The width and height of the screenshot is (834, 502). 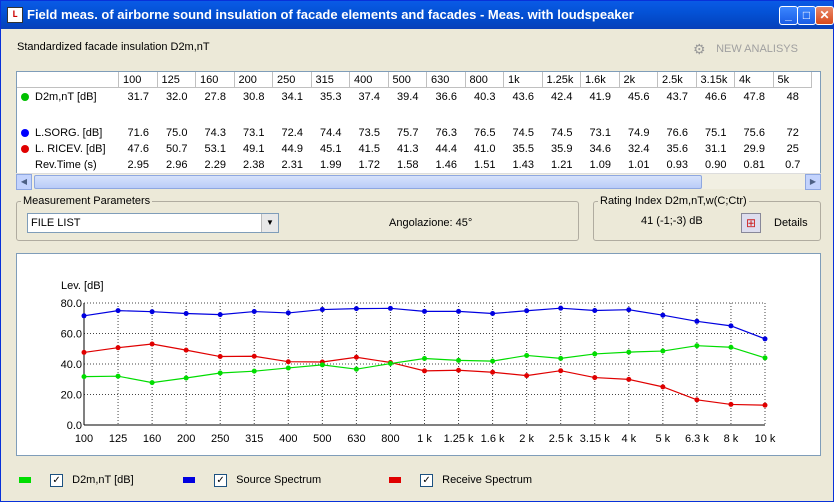 I want to click on legend-item-d2mnt: ✓ D2m,nT [dB], so click(x=76, y=480).